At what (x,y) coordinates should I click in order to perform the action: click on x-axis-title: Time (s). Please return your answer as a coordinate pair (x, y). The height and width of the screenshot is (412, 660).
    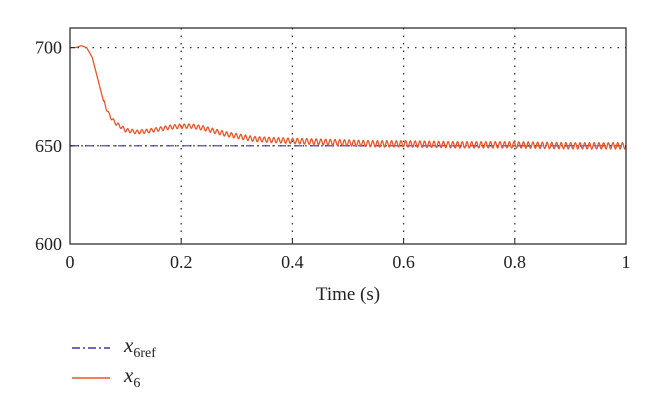
    Looking at the image, I should click on (348, 294).